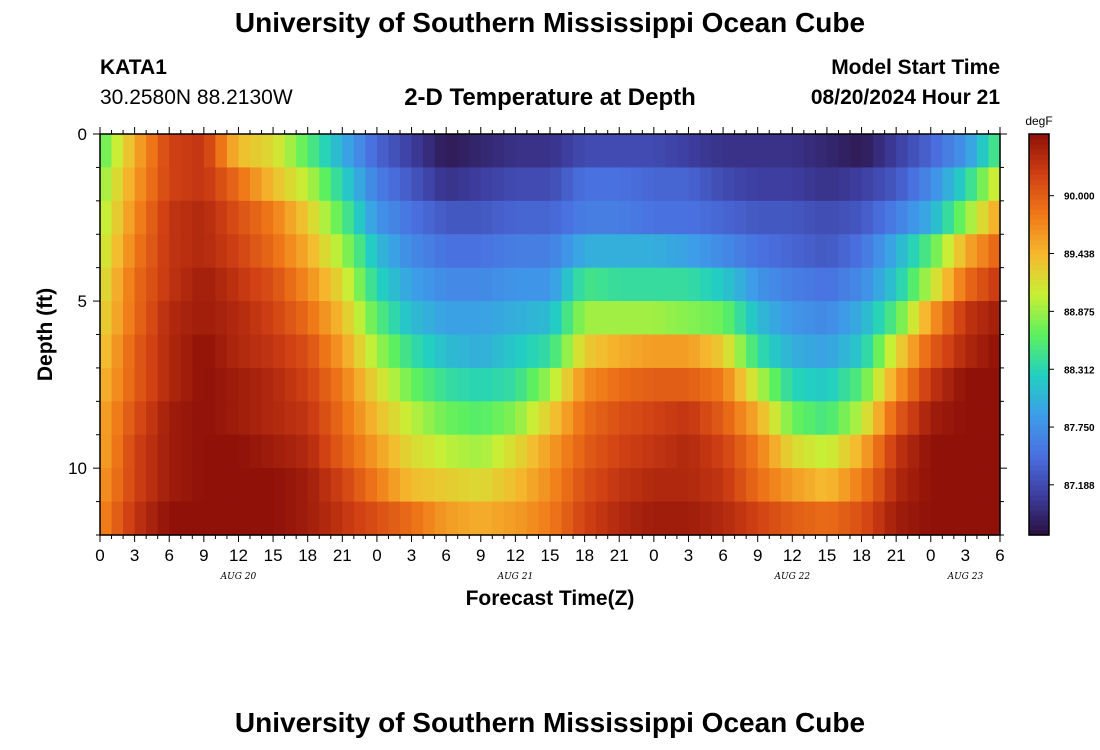 Image resolution: width=1100 pixels, height=750 pixels. What do you see at coordinates (915, 67) in the screenshot?
I see `model-start-label: Model Start Time` at bounding box center [915, 67].